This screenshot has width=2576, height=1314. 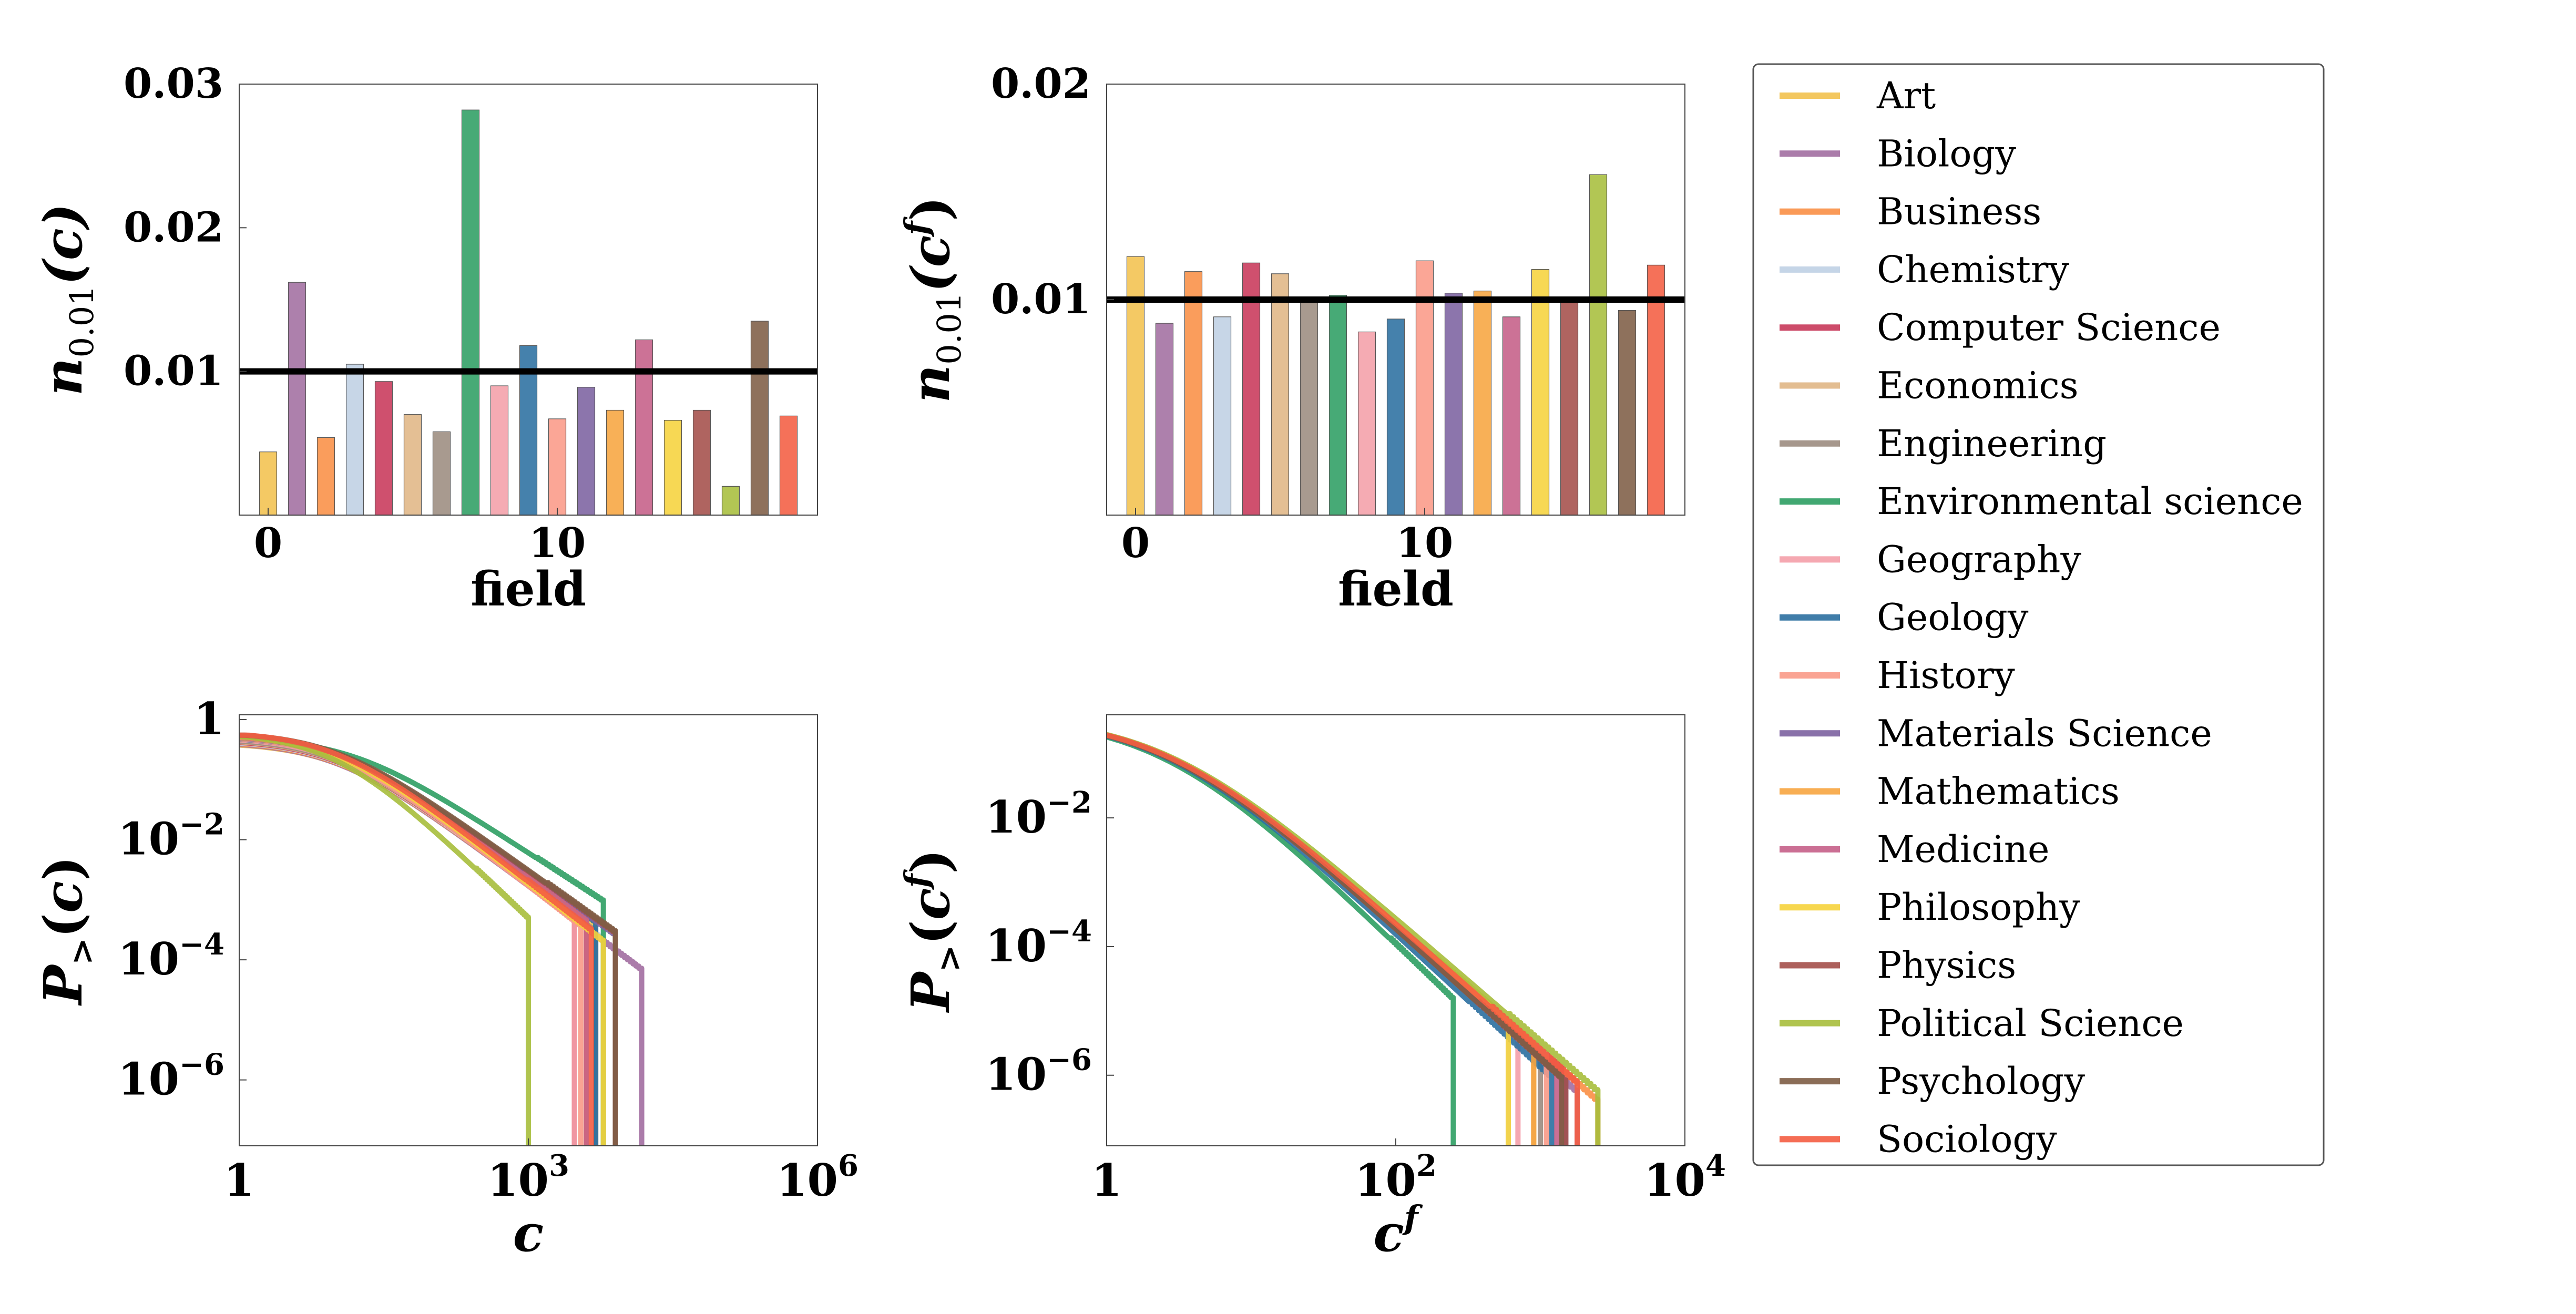 What do you see at coordinates (1963, 849) in the screenshot?
I see `legend-label: Medicine` at bounding box center [1963, 849].